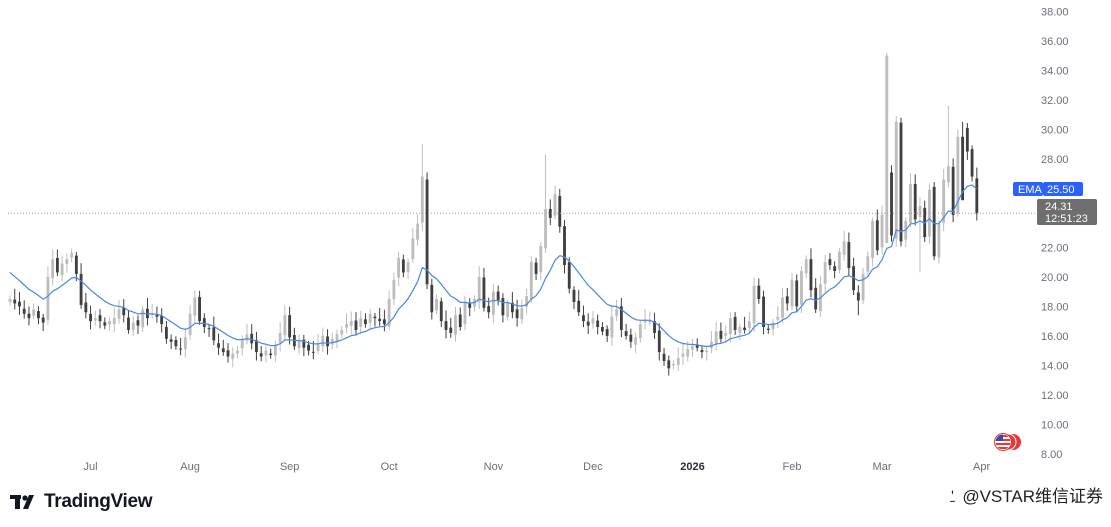  What do you see at coordinates (692, 467) in the screenshot?
I see `x-tick-label: 2026` at bounding box center [692, 467].